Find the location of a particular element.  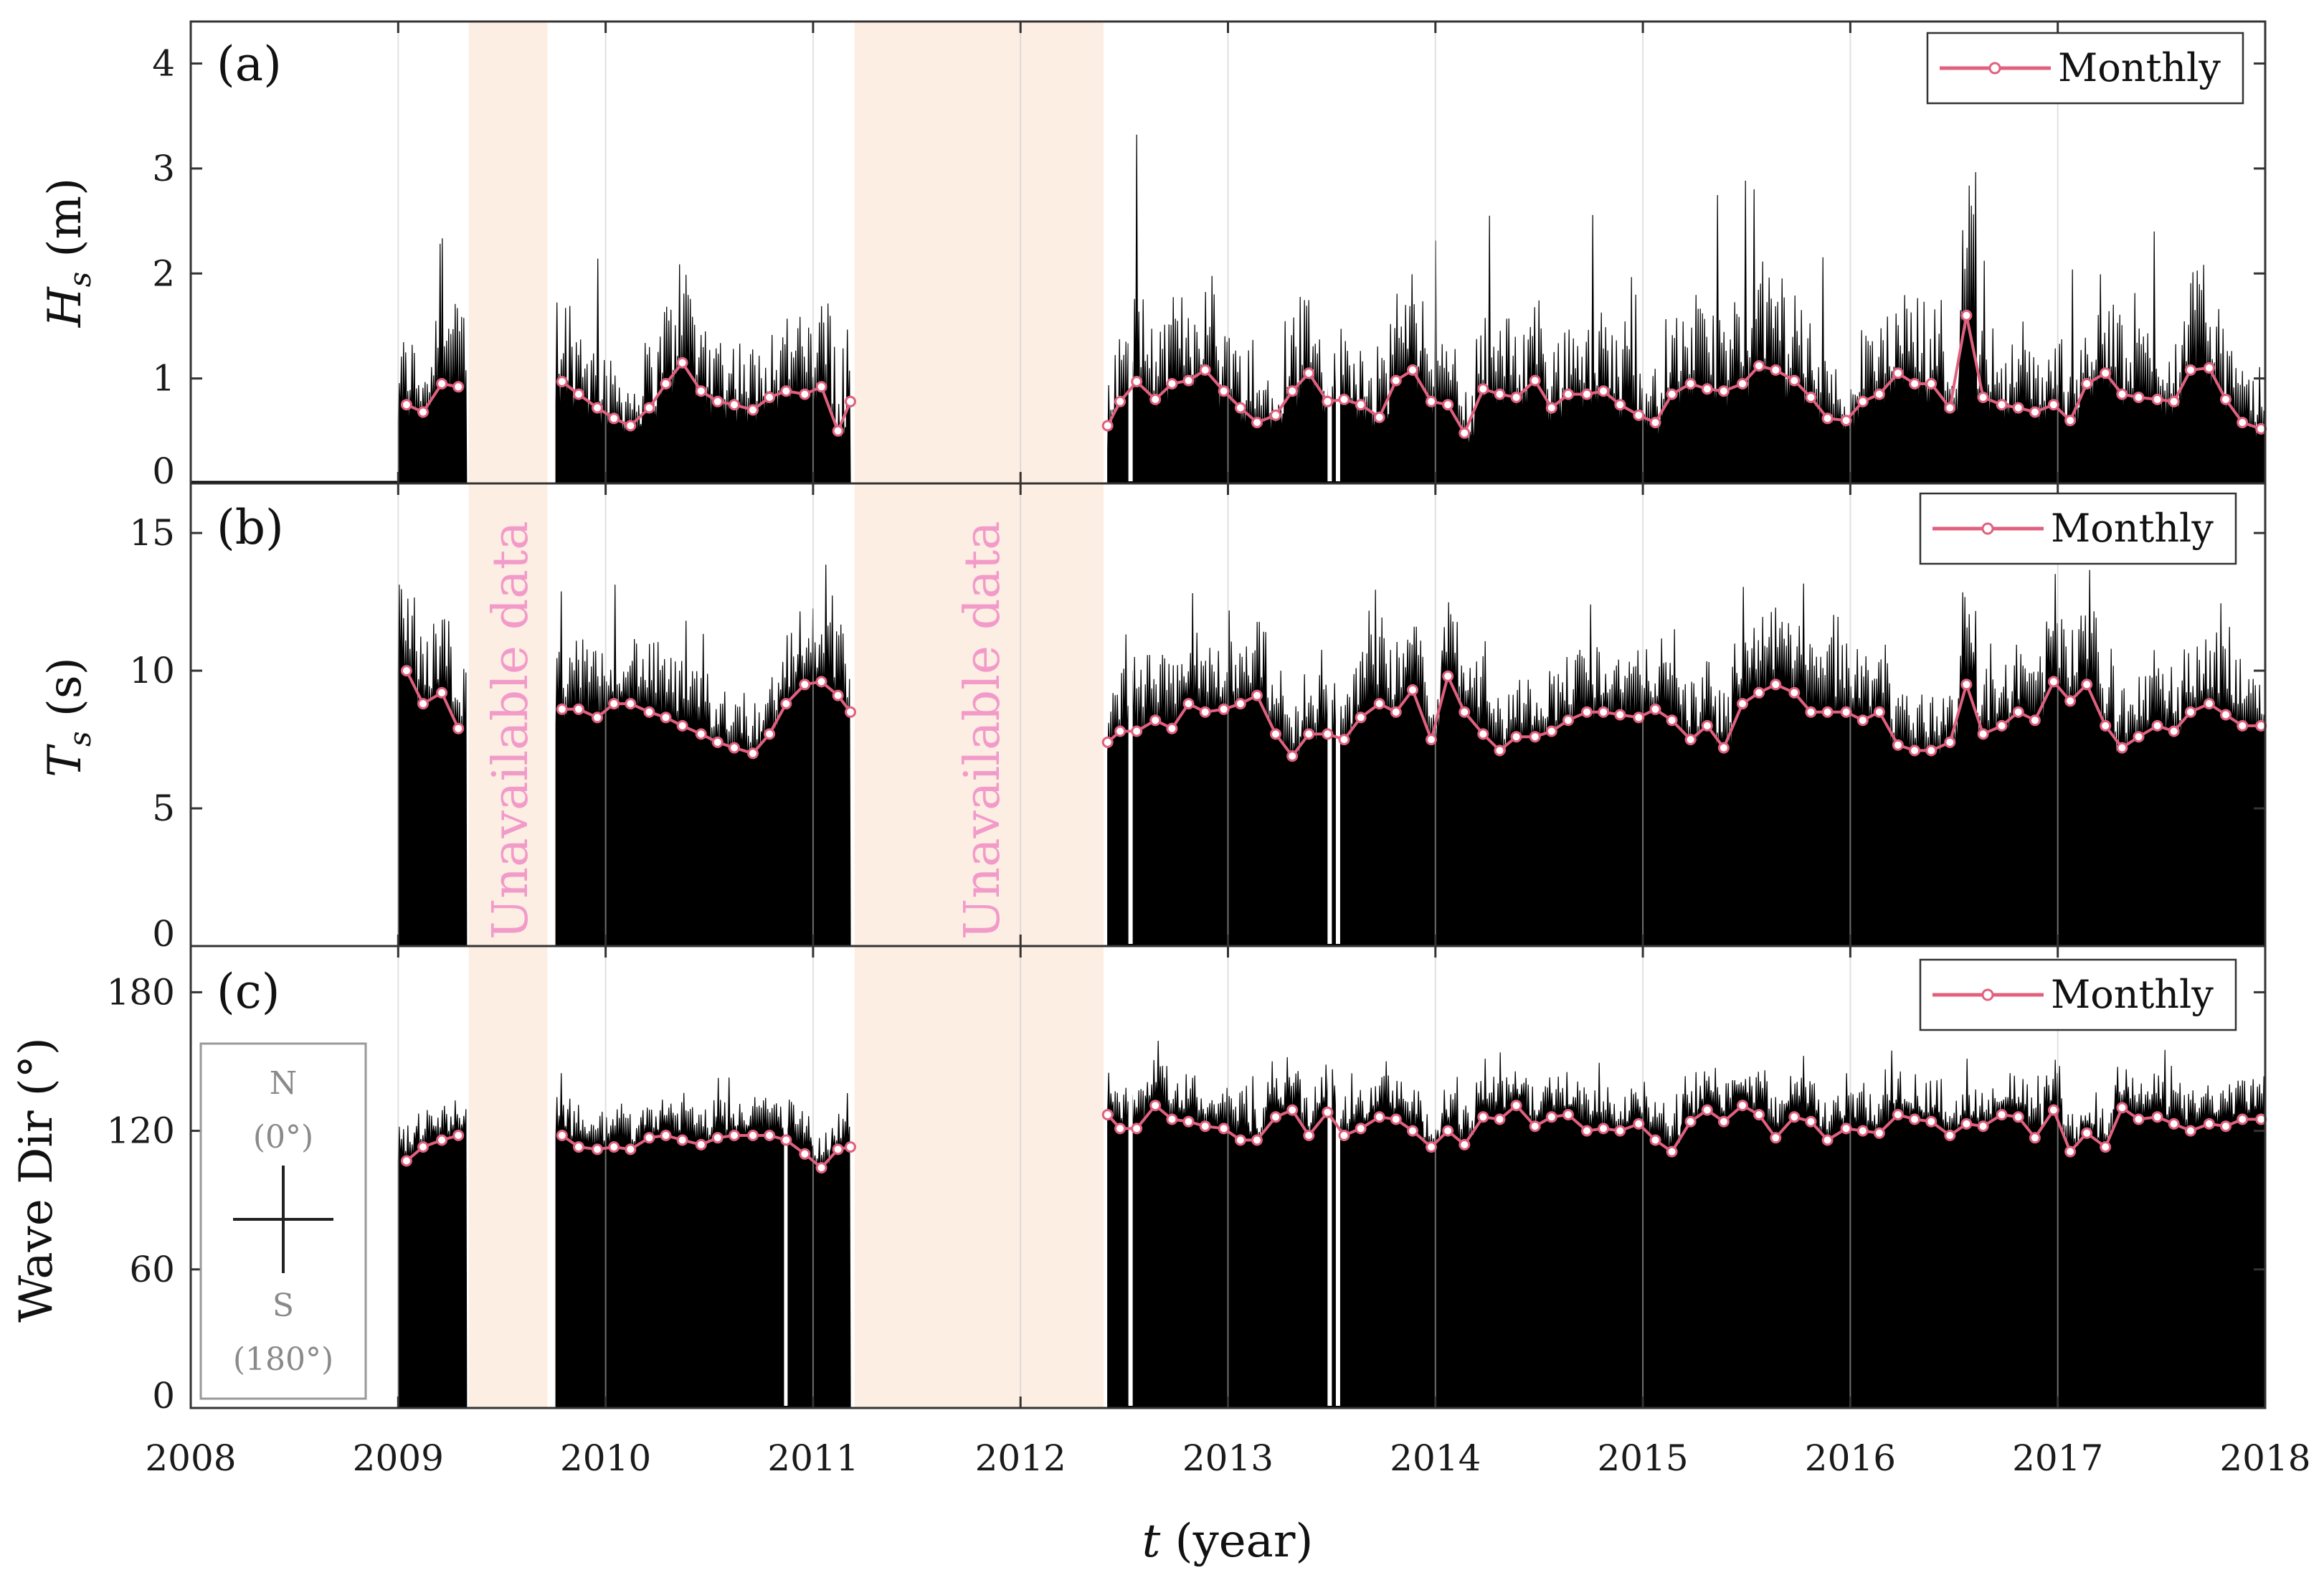

panel-c-tag: (c) is located at coordinates (249, 991).